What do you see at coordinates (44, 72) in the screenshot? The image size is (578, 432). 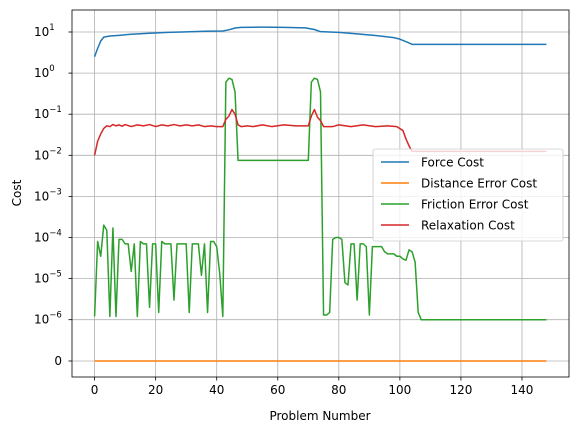 I see `y-tick-label: 10⁰` at bounding box center [44, 72].